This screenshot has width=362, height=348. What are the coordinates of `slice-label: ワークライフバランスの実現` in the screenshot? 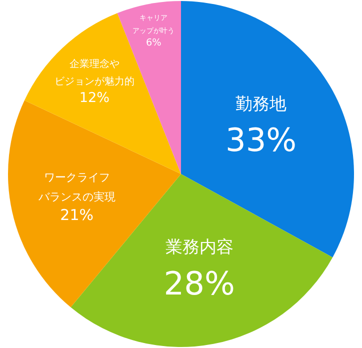 It's located at (76, 187).